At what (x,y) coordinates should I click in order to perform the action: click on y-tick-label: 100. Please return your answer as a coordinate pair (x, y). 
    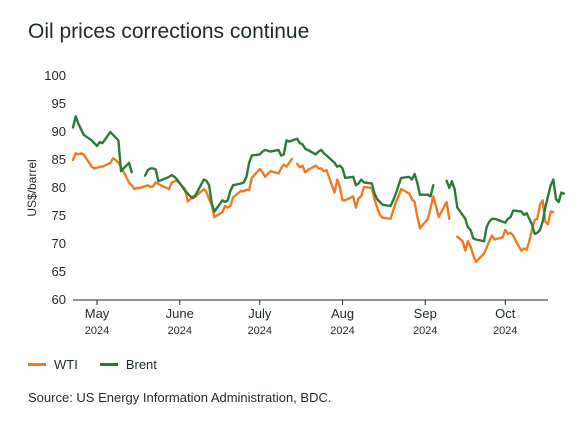
    Looking at the image, I should click on (55, 75).